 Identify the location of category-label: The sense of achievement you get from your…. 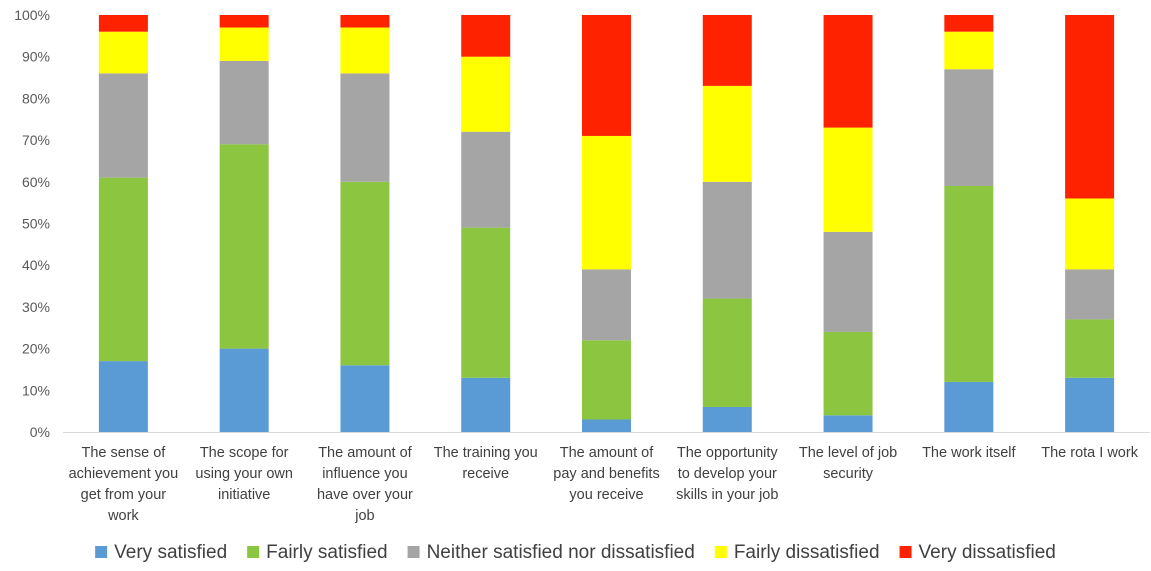
(124, 484).